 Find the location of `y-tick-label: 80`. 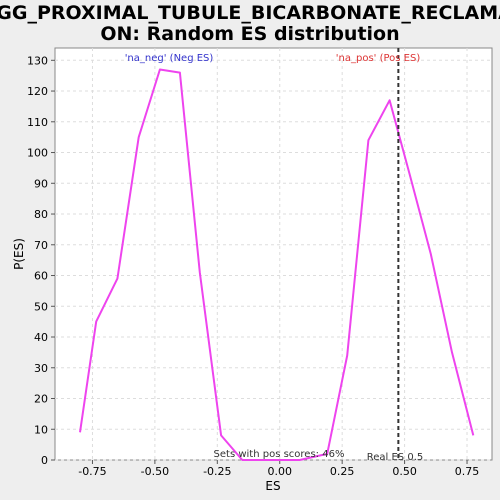

y-tick-label: 80 is located at coordinates (41, 214).